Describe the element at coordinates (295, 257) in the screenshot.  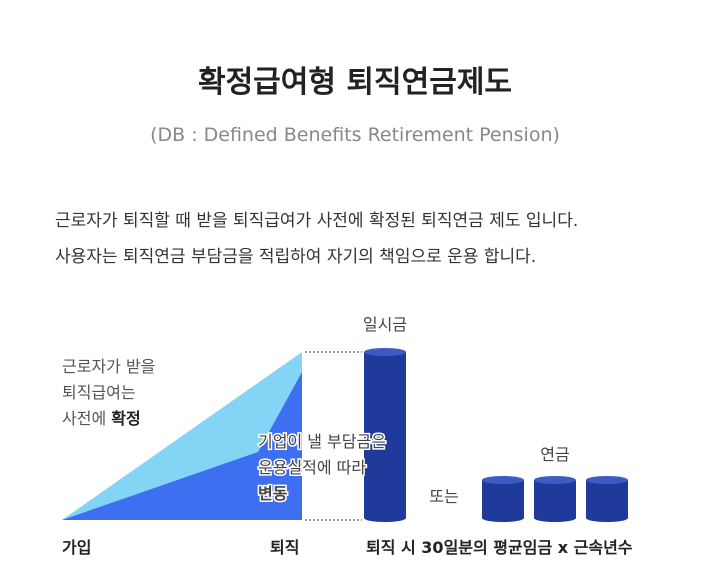
I see `description-line: 사용자는 퇴직연금 부담금을 적립하여 자기의 책임으로 운용 합니다.` at that location.